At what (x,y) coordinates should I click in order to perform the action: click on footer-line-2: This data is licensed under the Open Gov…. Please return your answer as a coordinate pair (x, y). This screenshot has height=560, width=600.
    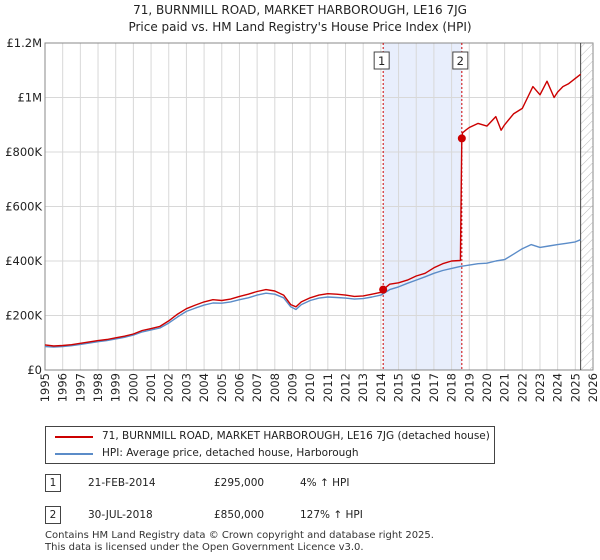
    Looking at the image, I should click on (204, 547).